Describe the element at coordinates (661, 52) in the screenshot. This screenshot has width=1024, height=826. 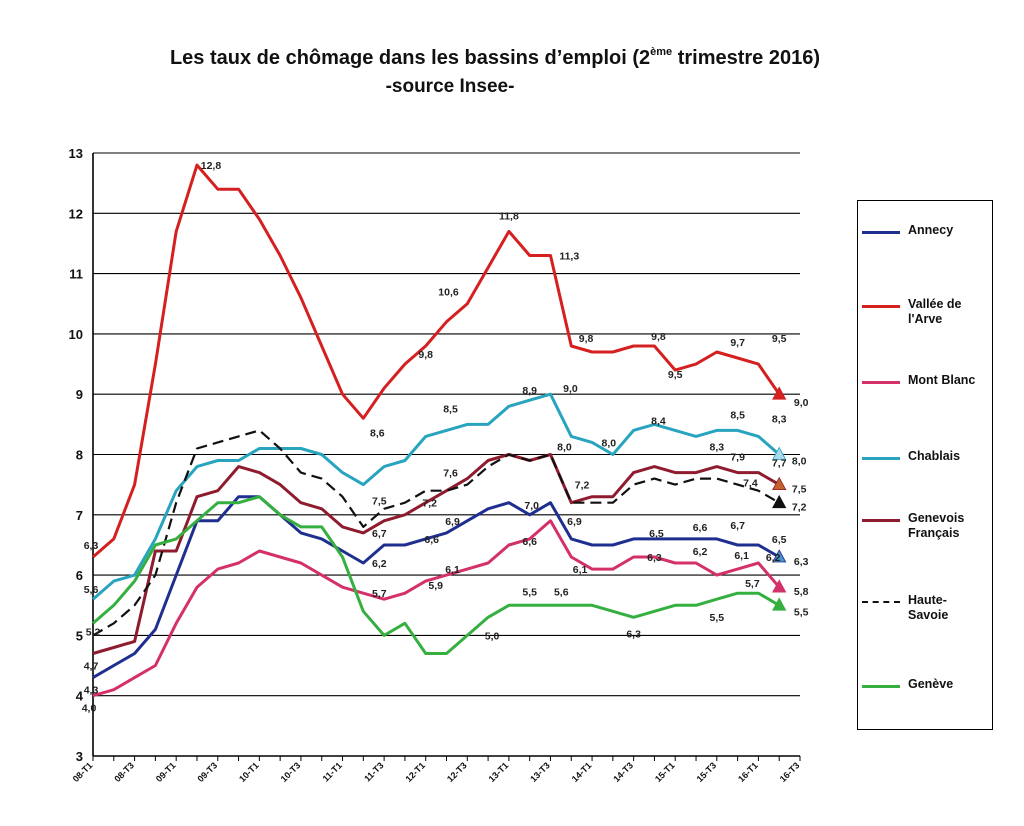
I see `title-superscript: ème` at that location.